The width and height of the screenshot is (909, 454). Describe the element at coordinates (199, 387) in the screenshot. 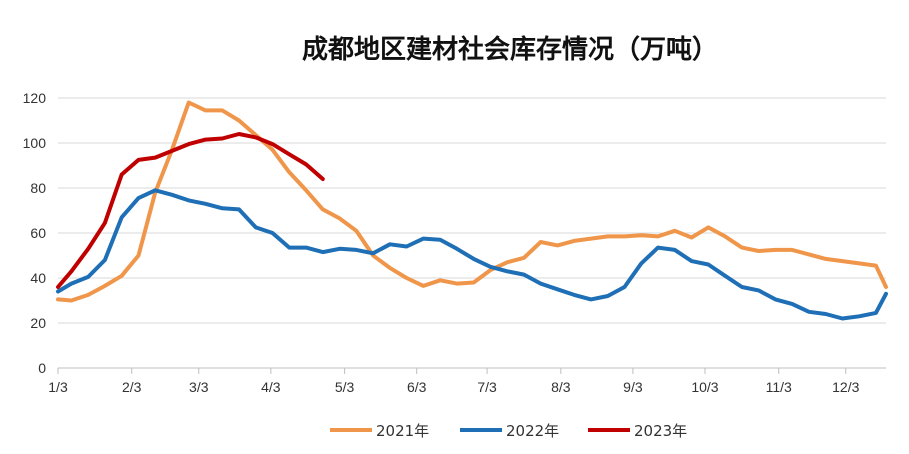

I see `x-tick-label: 3/3` at that location.